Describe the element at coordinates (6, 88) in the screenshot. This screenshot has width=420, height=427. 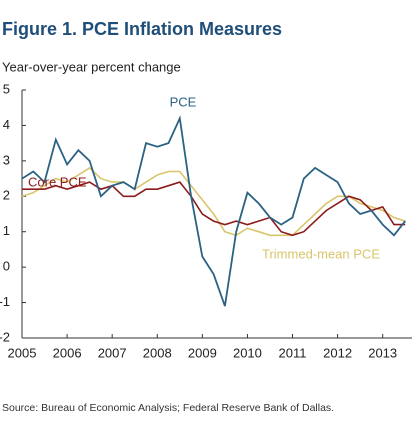
I see `y-tick-label: 5` at that location.